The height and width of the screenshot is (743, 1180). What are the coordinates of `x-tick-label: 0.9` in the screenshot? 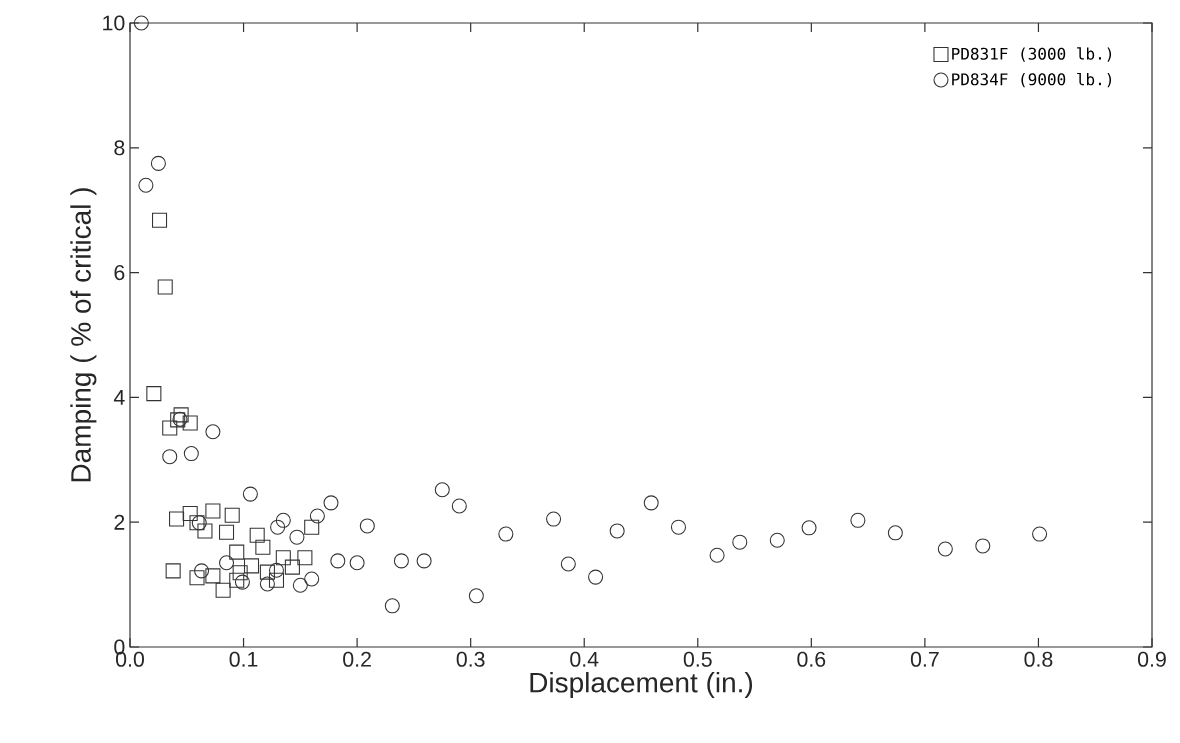 It's located at (1152, 659).